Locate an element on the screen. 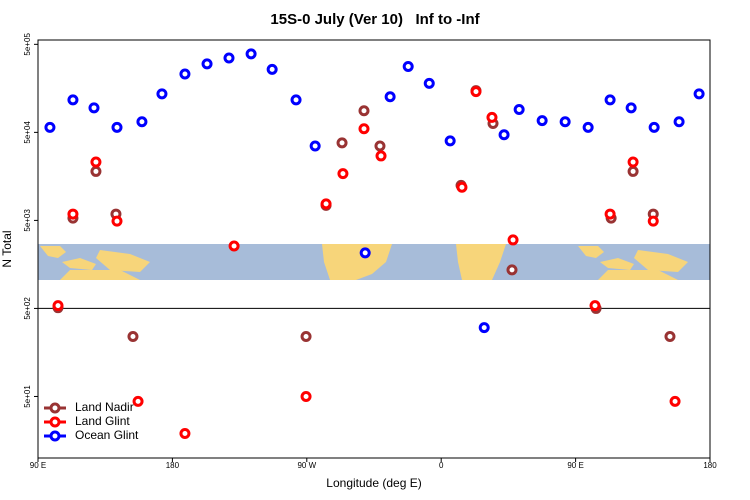 Image resolution: width=750 pixels, height=500 pixels. x-tick-label: 0 is located at coordinates (441, 465).